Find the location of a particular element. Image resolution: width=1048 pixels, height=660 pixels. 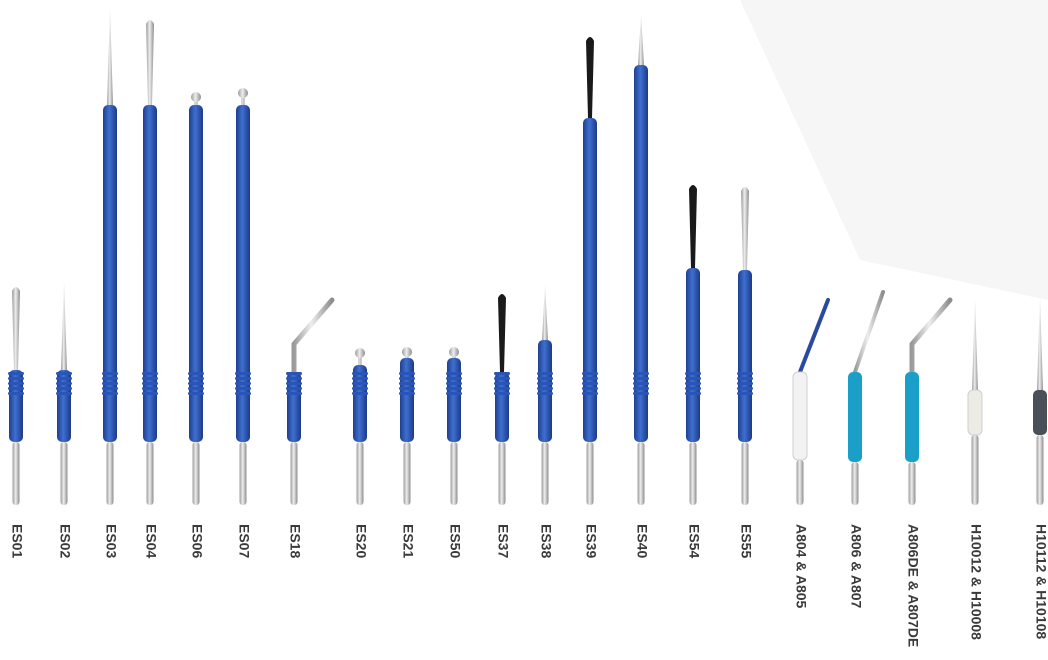

electrode: ES54 is located at coordinates (693, 371).